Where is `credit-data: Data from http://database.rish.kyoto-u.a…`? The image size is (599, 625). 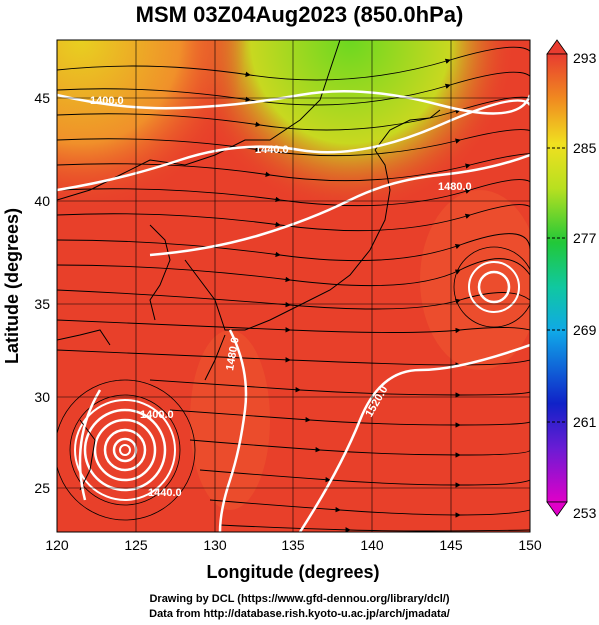
credit-data: Data from http://database.rish.kyoto-u.a… is located at coordinates (299, 614).